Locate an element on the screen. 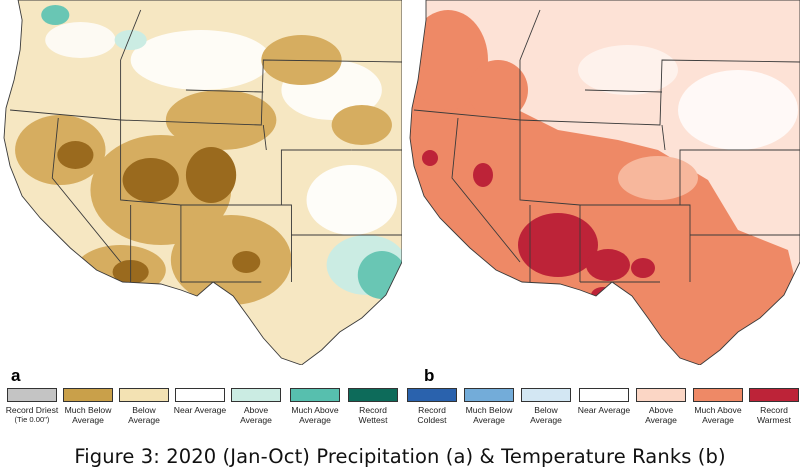 The height and width of the screenshot is (475, 800). legend-item-precipitation: Much Above Average is located at coordinates (315, 406).